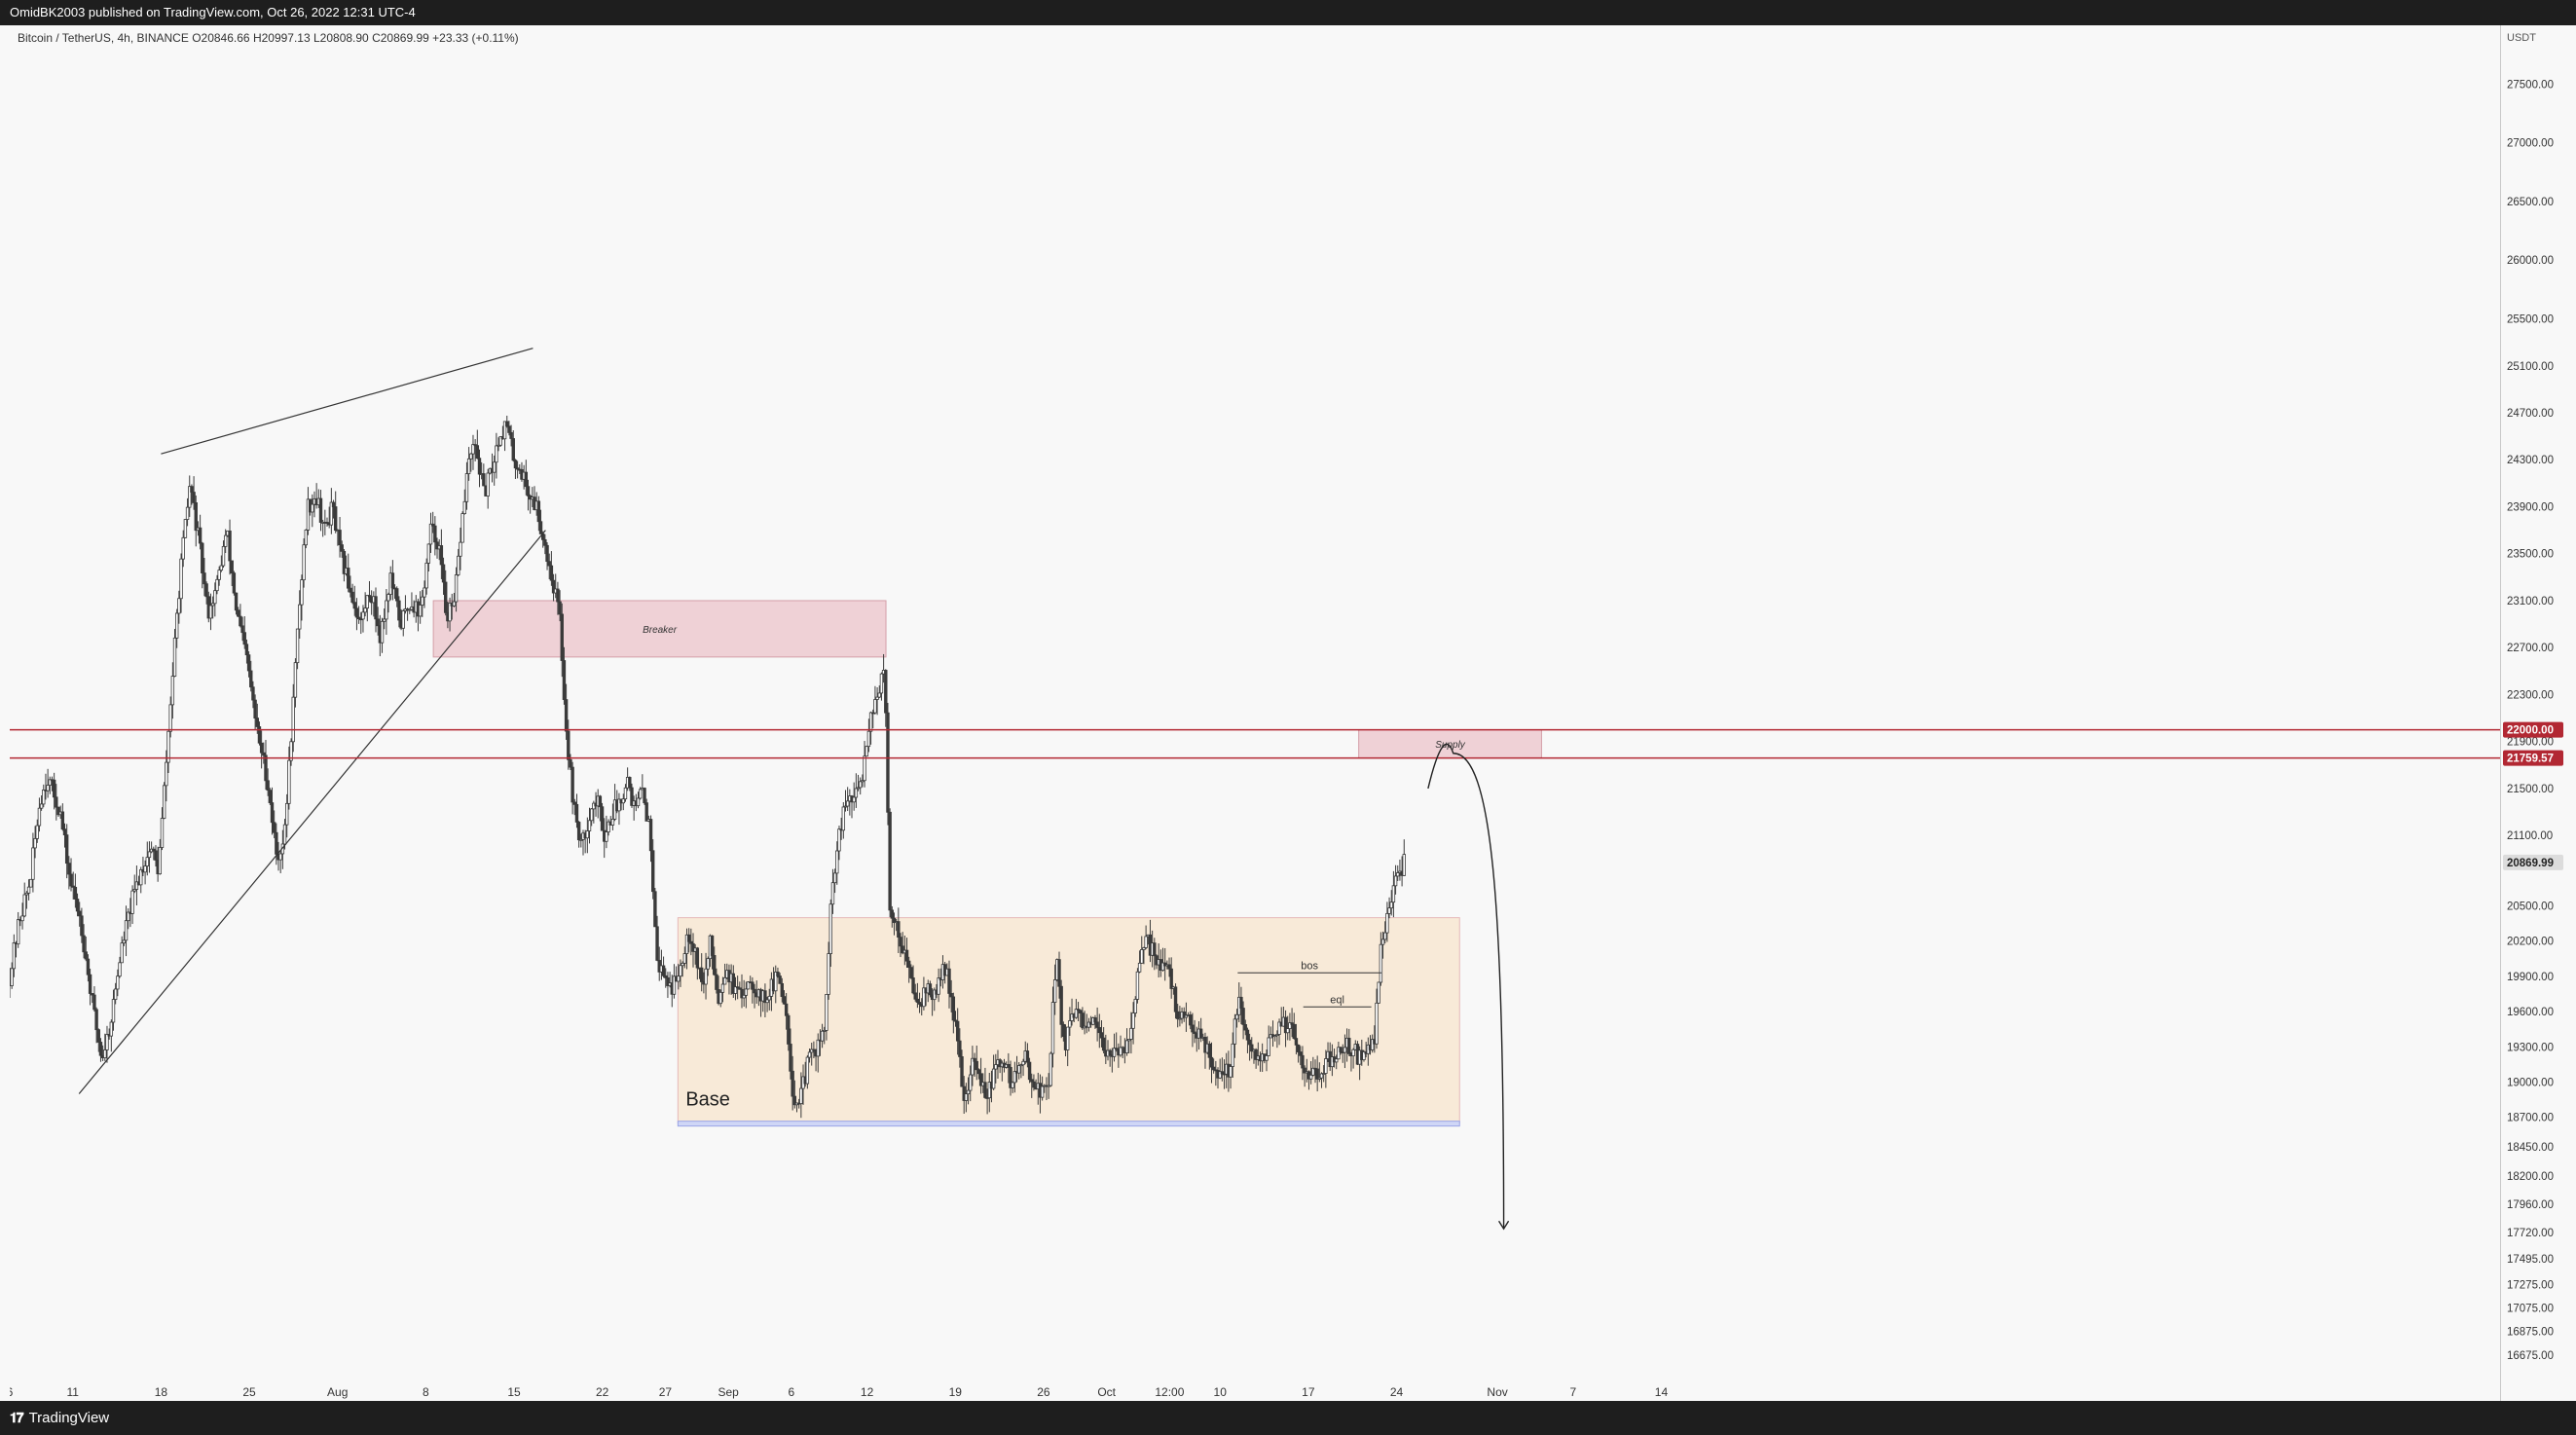  What do you see at coordinates (2530, 1356) in the screenshot?
I see `y-tick-label: 16675.00` at bounding box center [2530, 1356].